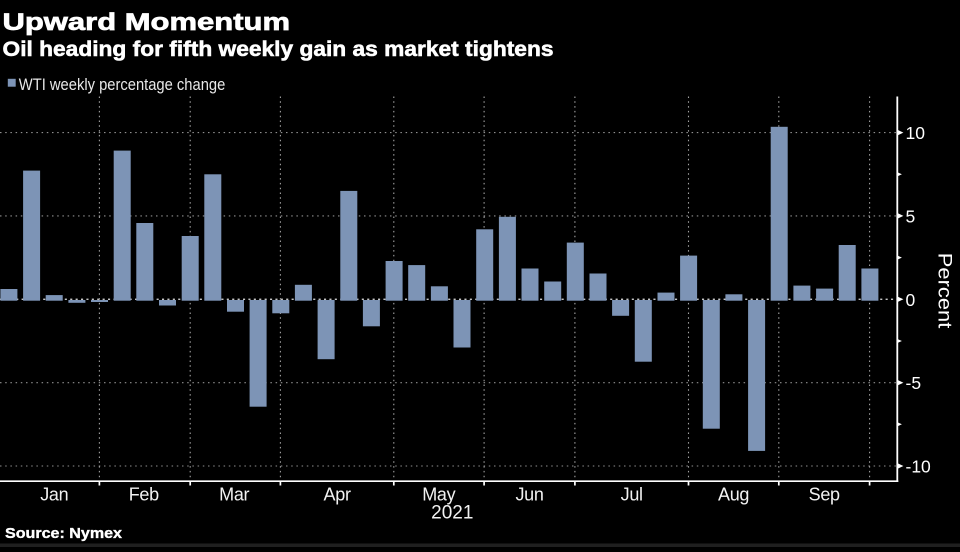 This screenshot has width=960, height=552. What do you see at coordinates (337, 494) in the screenshot?
I see `svg-text: Apr` at bounding box center [337, 494].